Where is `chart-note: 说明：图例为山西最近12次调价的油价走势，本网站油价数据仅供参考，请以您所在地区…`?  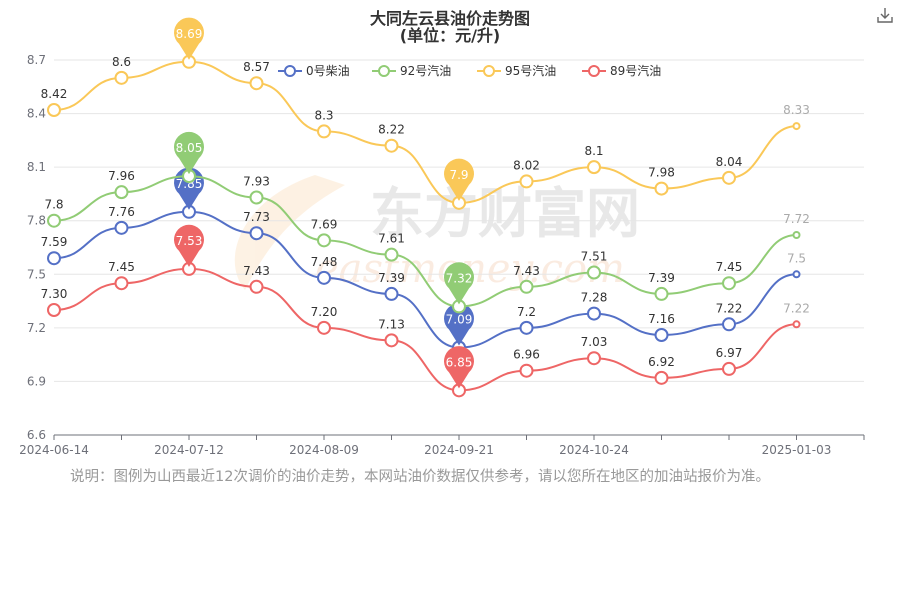
chart-note: 说明：图例为山西最近12次调价的油价走势，本网站油价数据仅供参考，请以您所在地区… is located at coordinates (420, 477).